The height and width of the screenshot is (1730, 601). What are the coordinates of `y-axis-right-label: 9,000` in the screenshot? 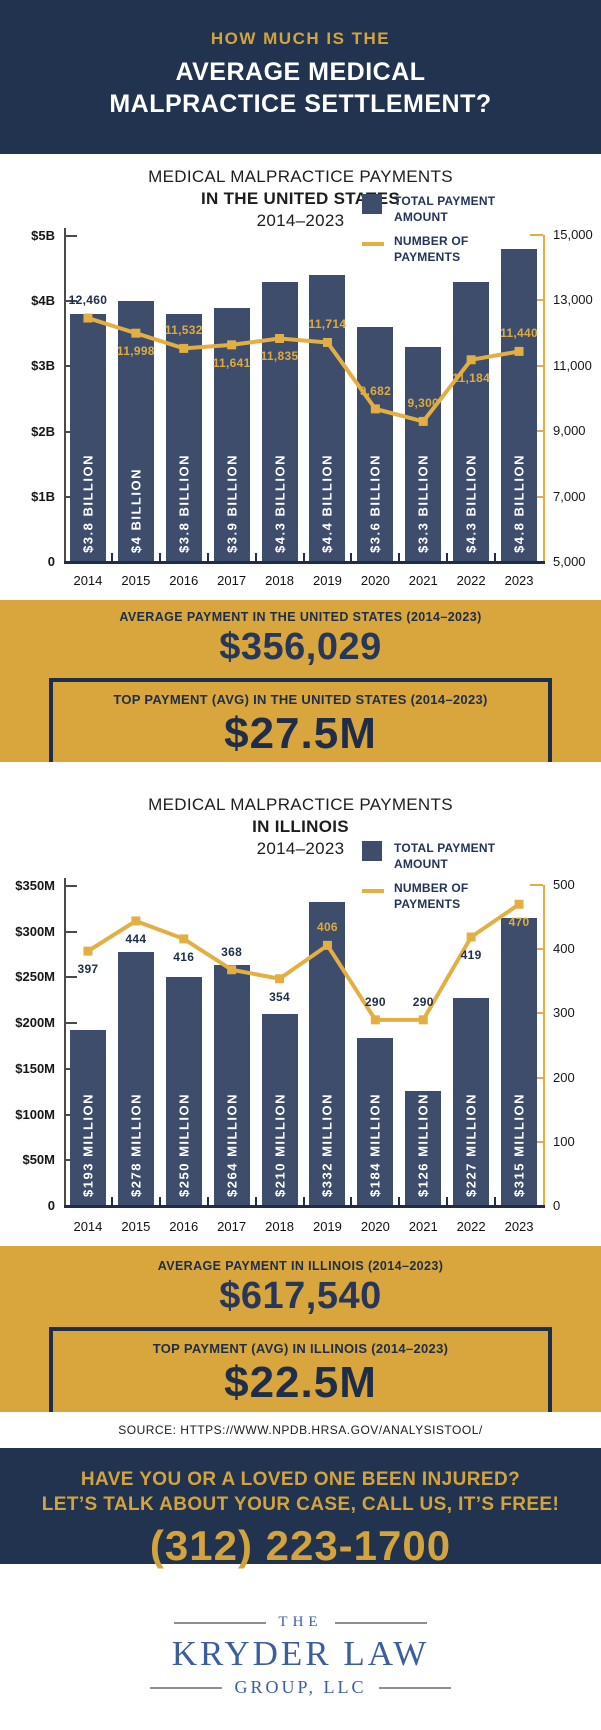 It's located at (569, 431).